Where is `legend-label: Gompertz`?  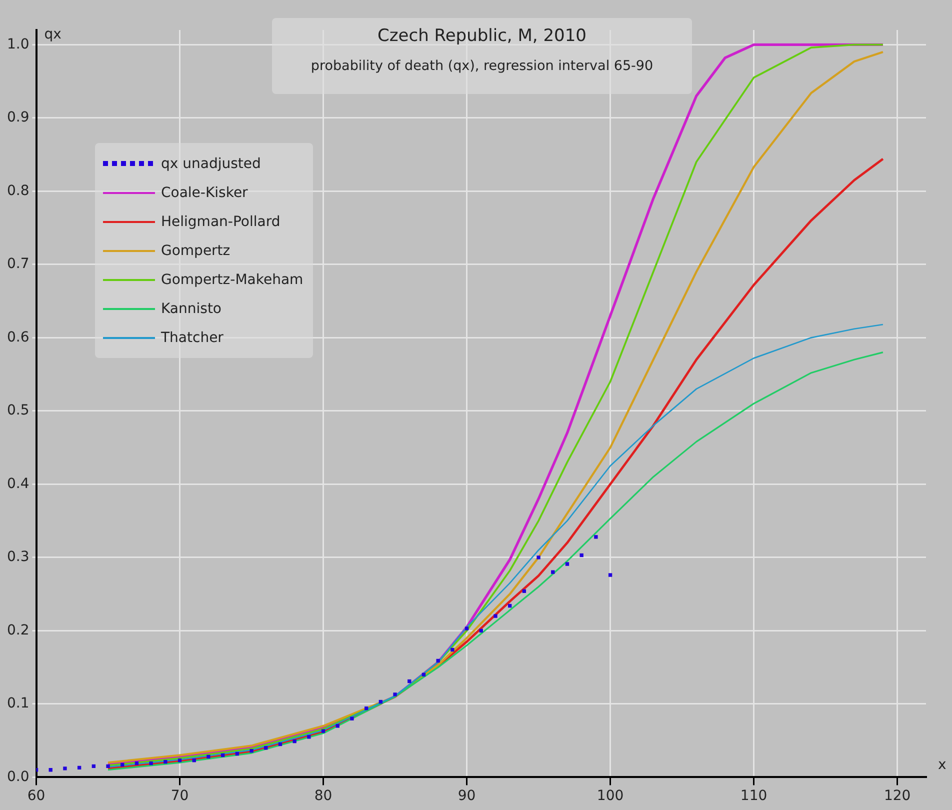
legend-label: Gompertz is located at coordinates (195, 250).